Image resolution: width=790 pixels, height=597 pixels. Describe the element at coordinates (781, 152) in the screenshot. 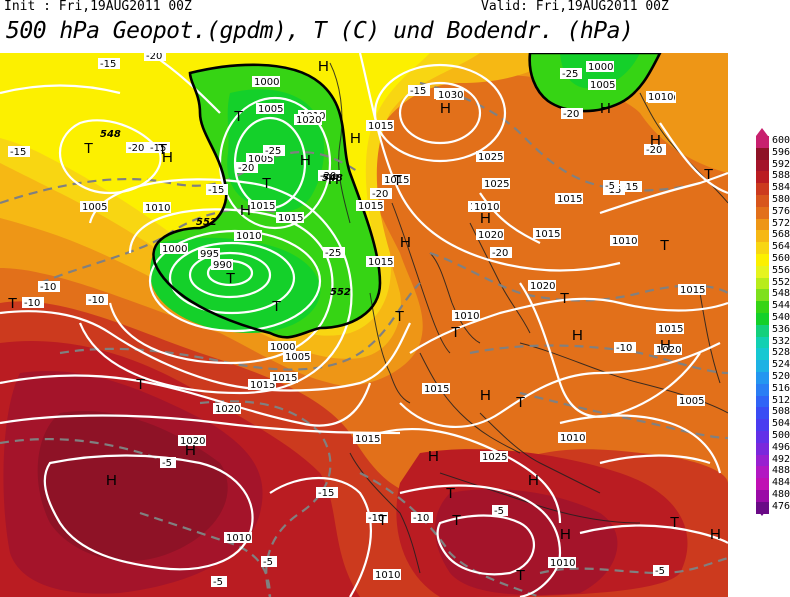

I see `legend-level-label: 596` at that location.